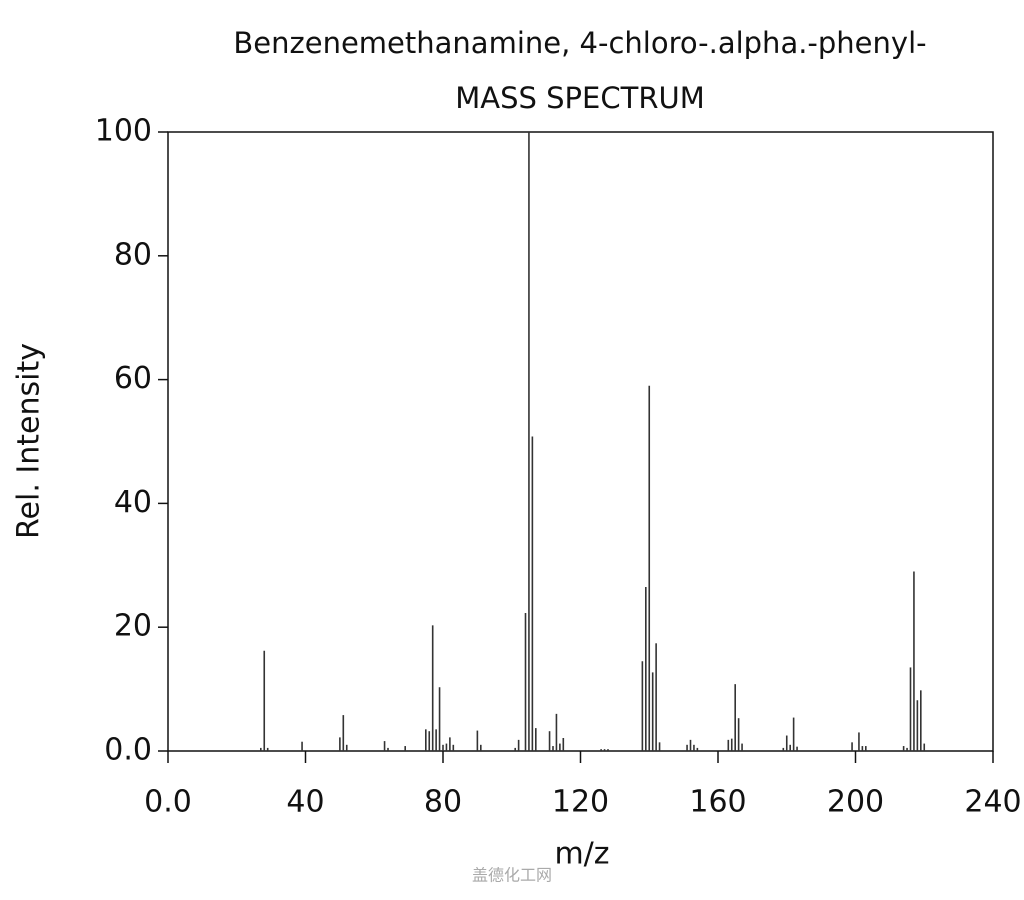 The image size is (1024, 900). I want to click on y-tick-label: 40, so click(133, 502).